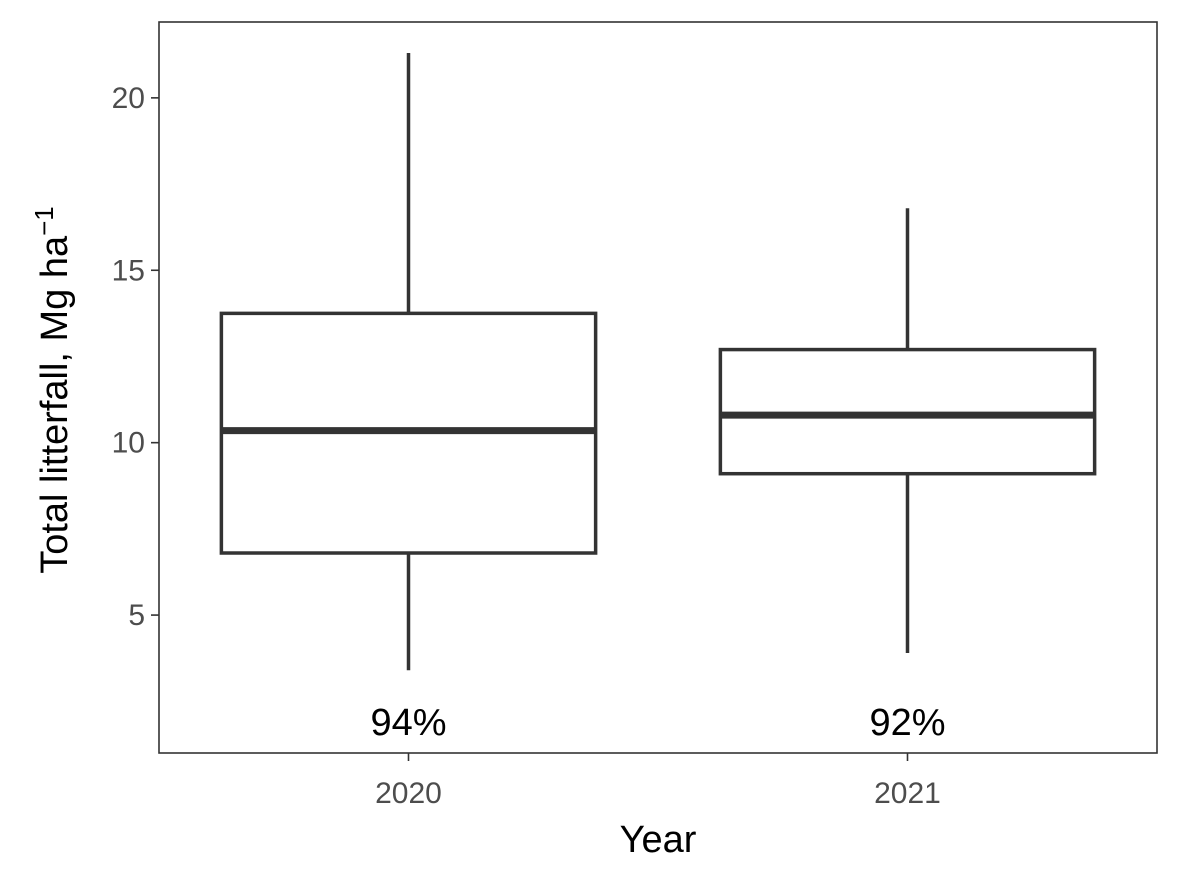 This screenshot has width=1181, height=885. I want to click on x-axis: 2020 2021, so click(658, 781).